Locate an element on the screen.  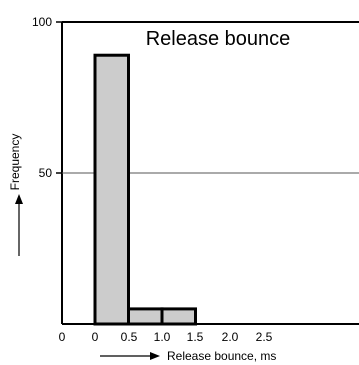
x-tick-label: 1.0 is located at coordinates (162, 337).